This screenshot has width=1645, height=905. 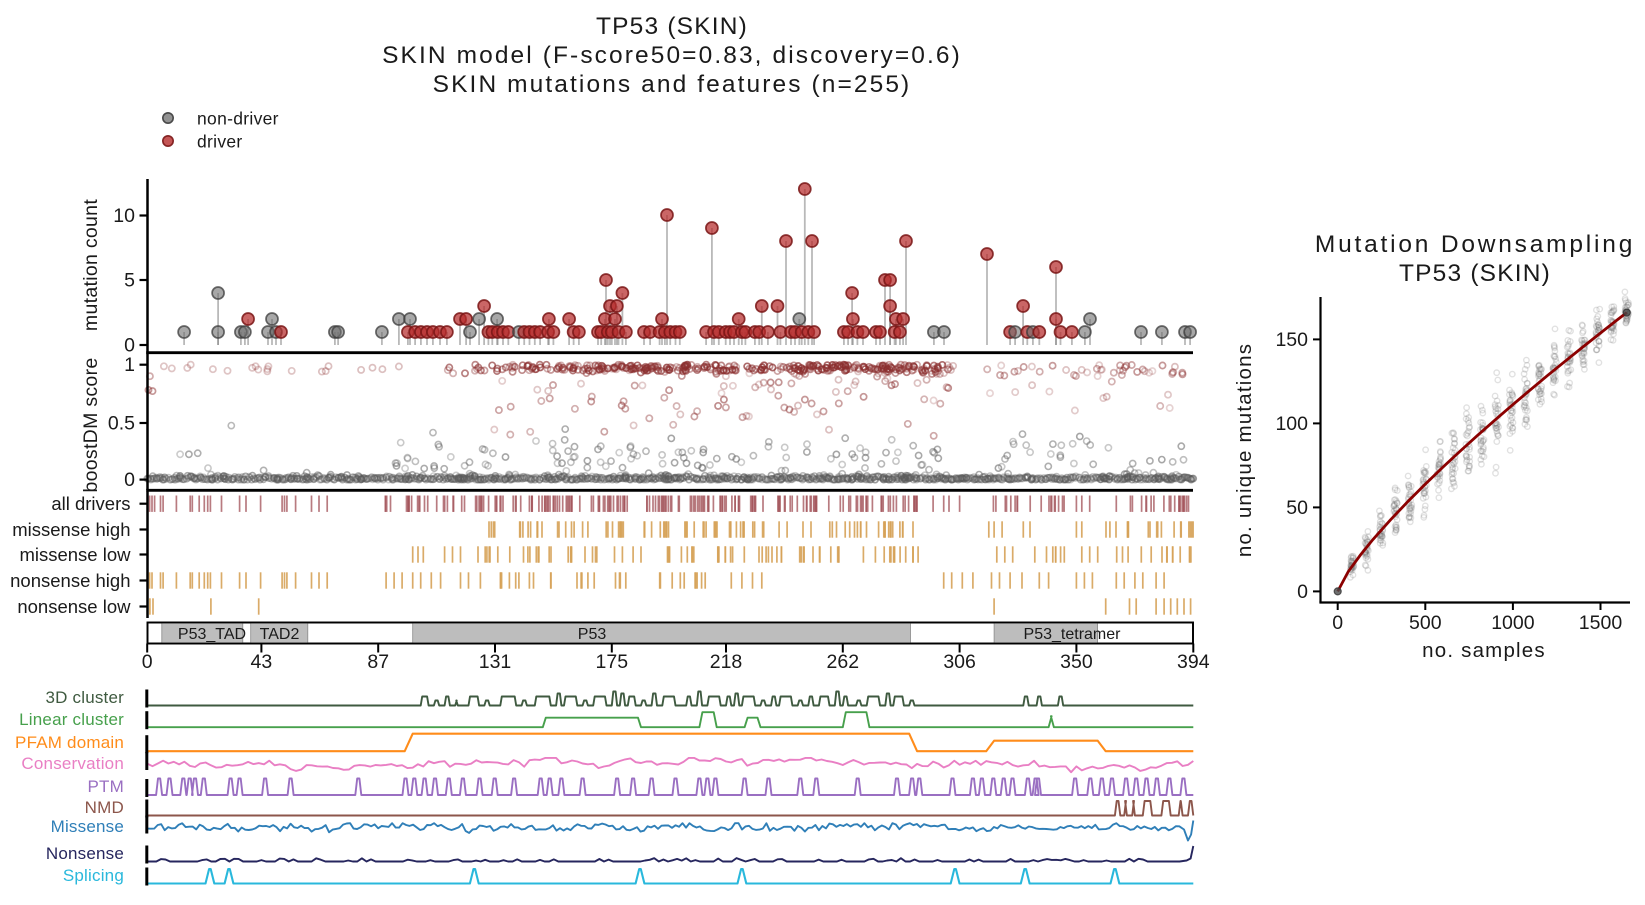 I want to click on svg-text: nonsense high, so click(x=70, y=580).